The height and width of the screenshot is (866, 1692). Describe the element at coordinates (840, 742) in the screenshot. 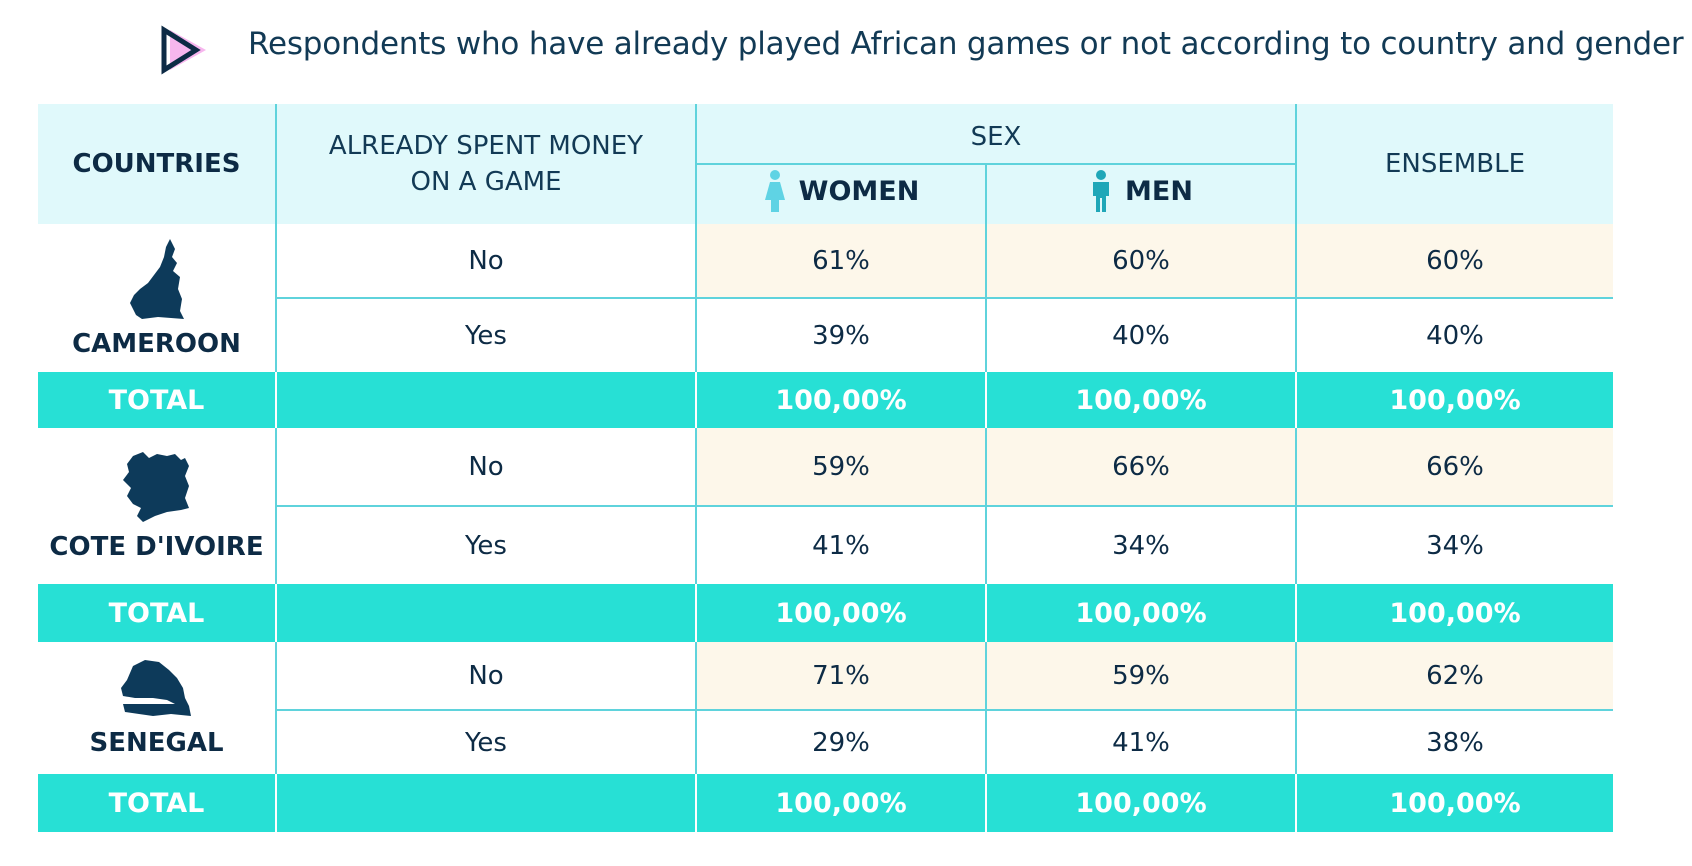

I see `women-value: 29%` at that location.